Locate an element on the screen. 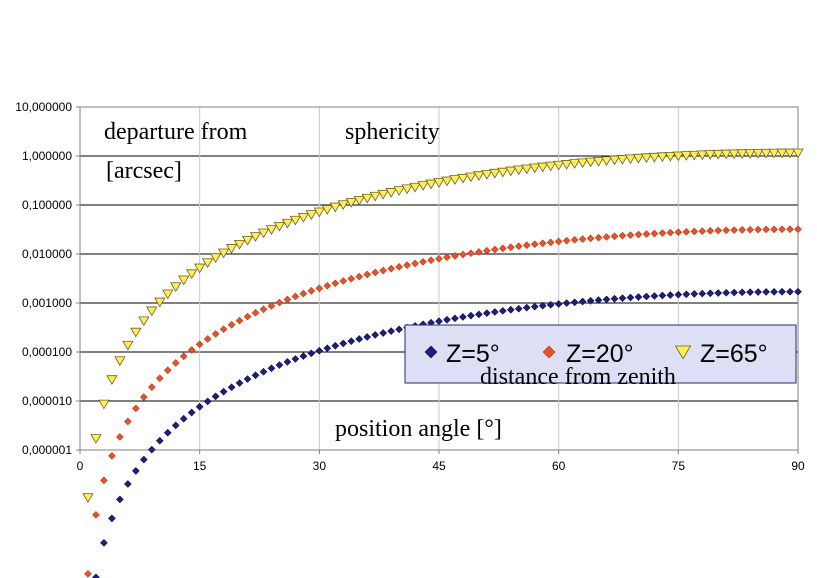 This screenshot has height=578, width=817. x-tick-label: 30 is located at coordinates (320, 466).